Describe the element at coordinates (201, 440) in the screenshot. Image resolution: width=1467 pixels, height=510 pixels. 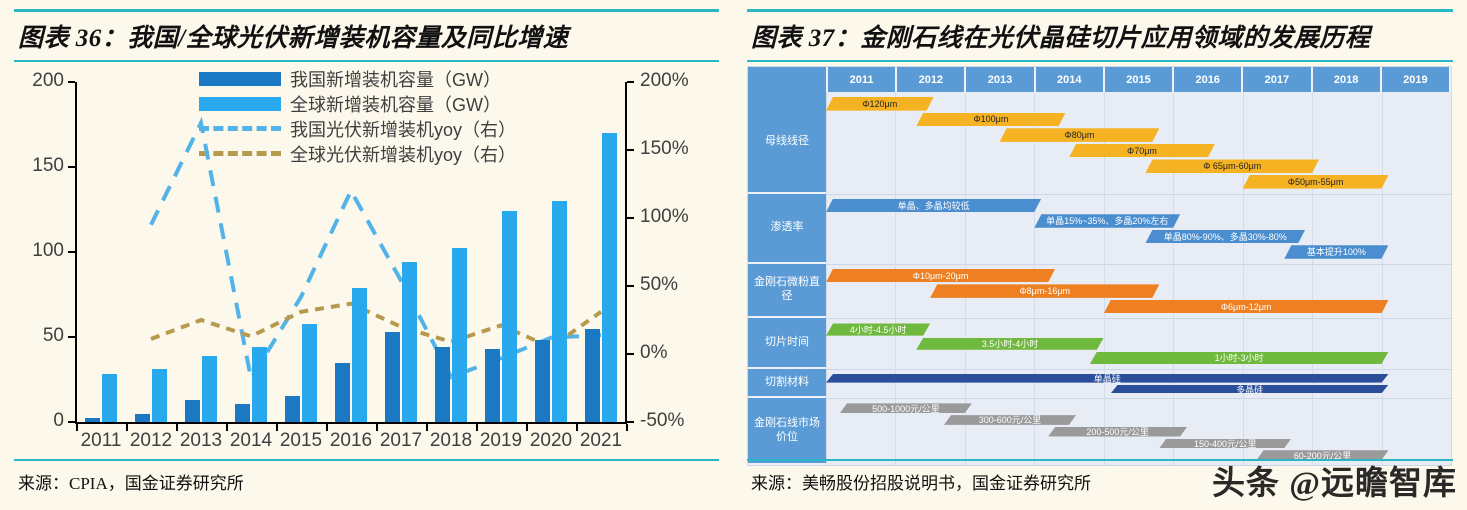
I see `x-tick-label-2013: 2013` at that location.